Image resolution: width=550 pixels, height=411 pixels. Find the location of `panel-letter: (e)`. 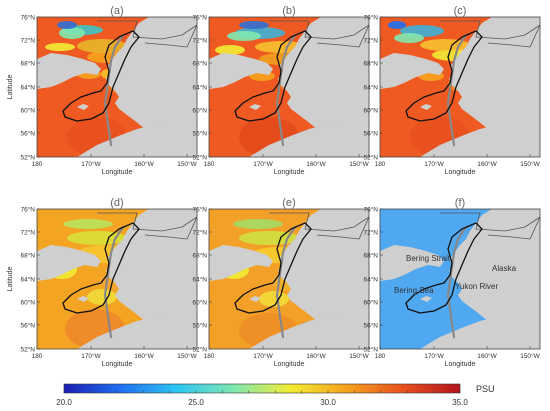

panel-letter: (e) is located at coordinates (288, 203).